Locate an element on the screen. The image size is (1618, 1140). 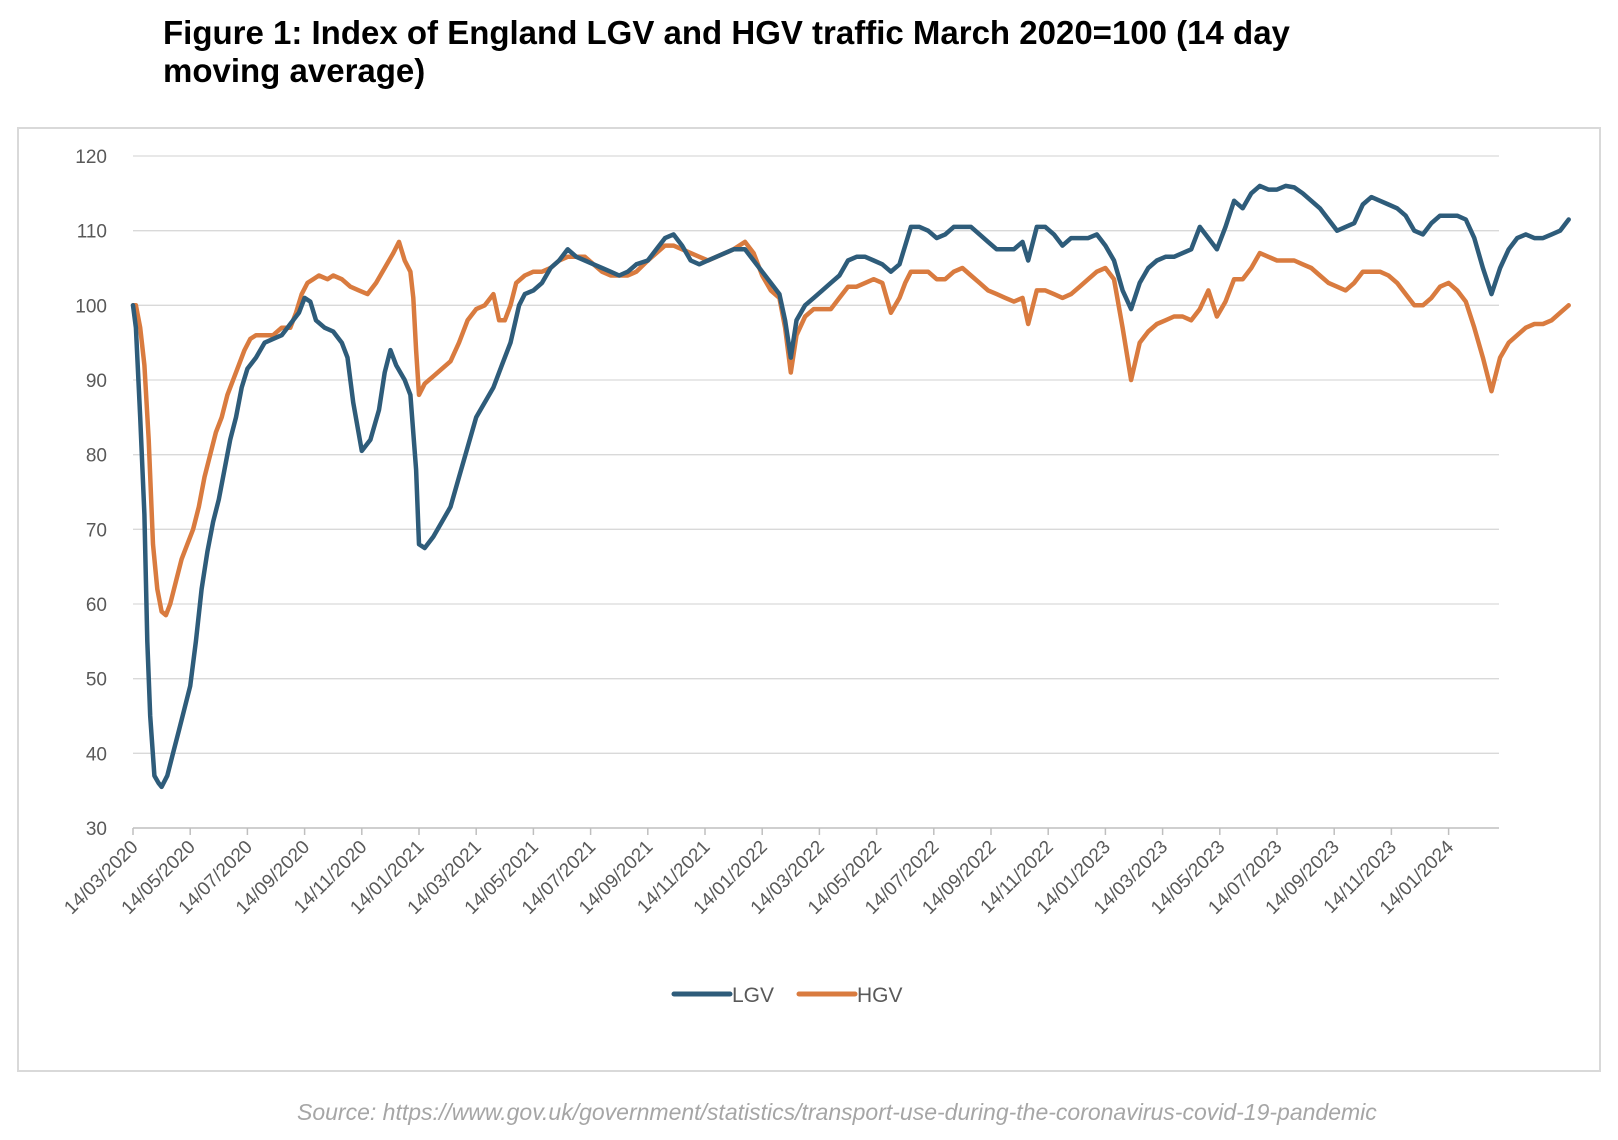
y-tick-label: 30 is located at coordinates (96, 829).